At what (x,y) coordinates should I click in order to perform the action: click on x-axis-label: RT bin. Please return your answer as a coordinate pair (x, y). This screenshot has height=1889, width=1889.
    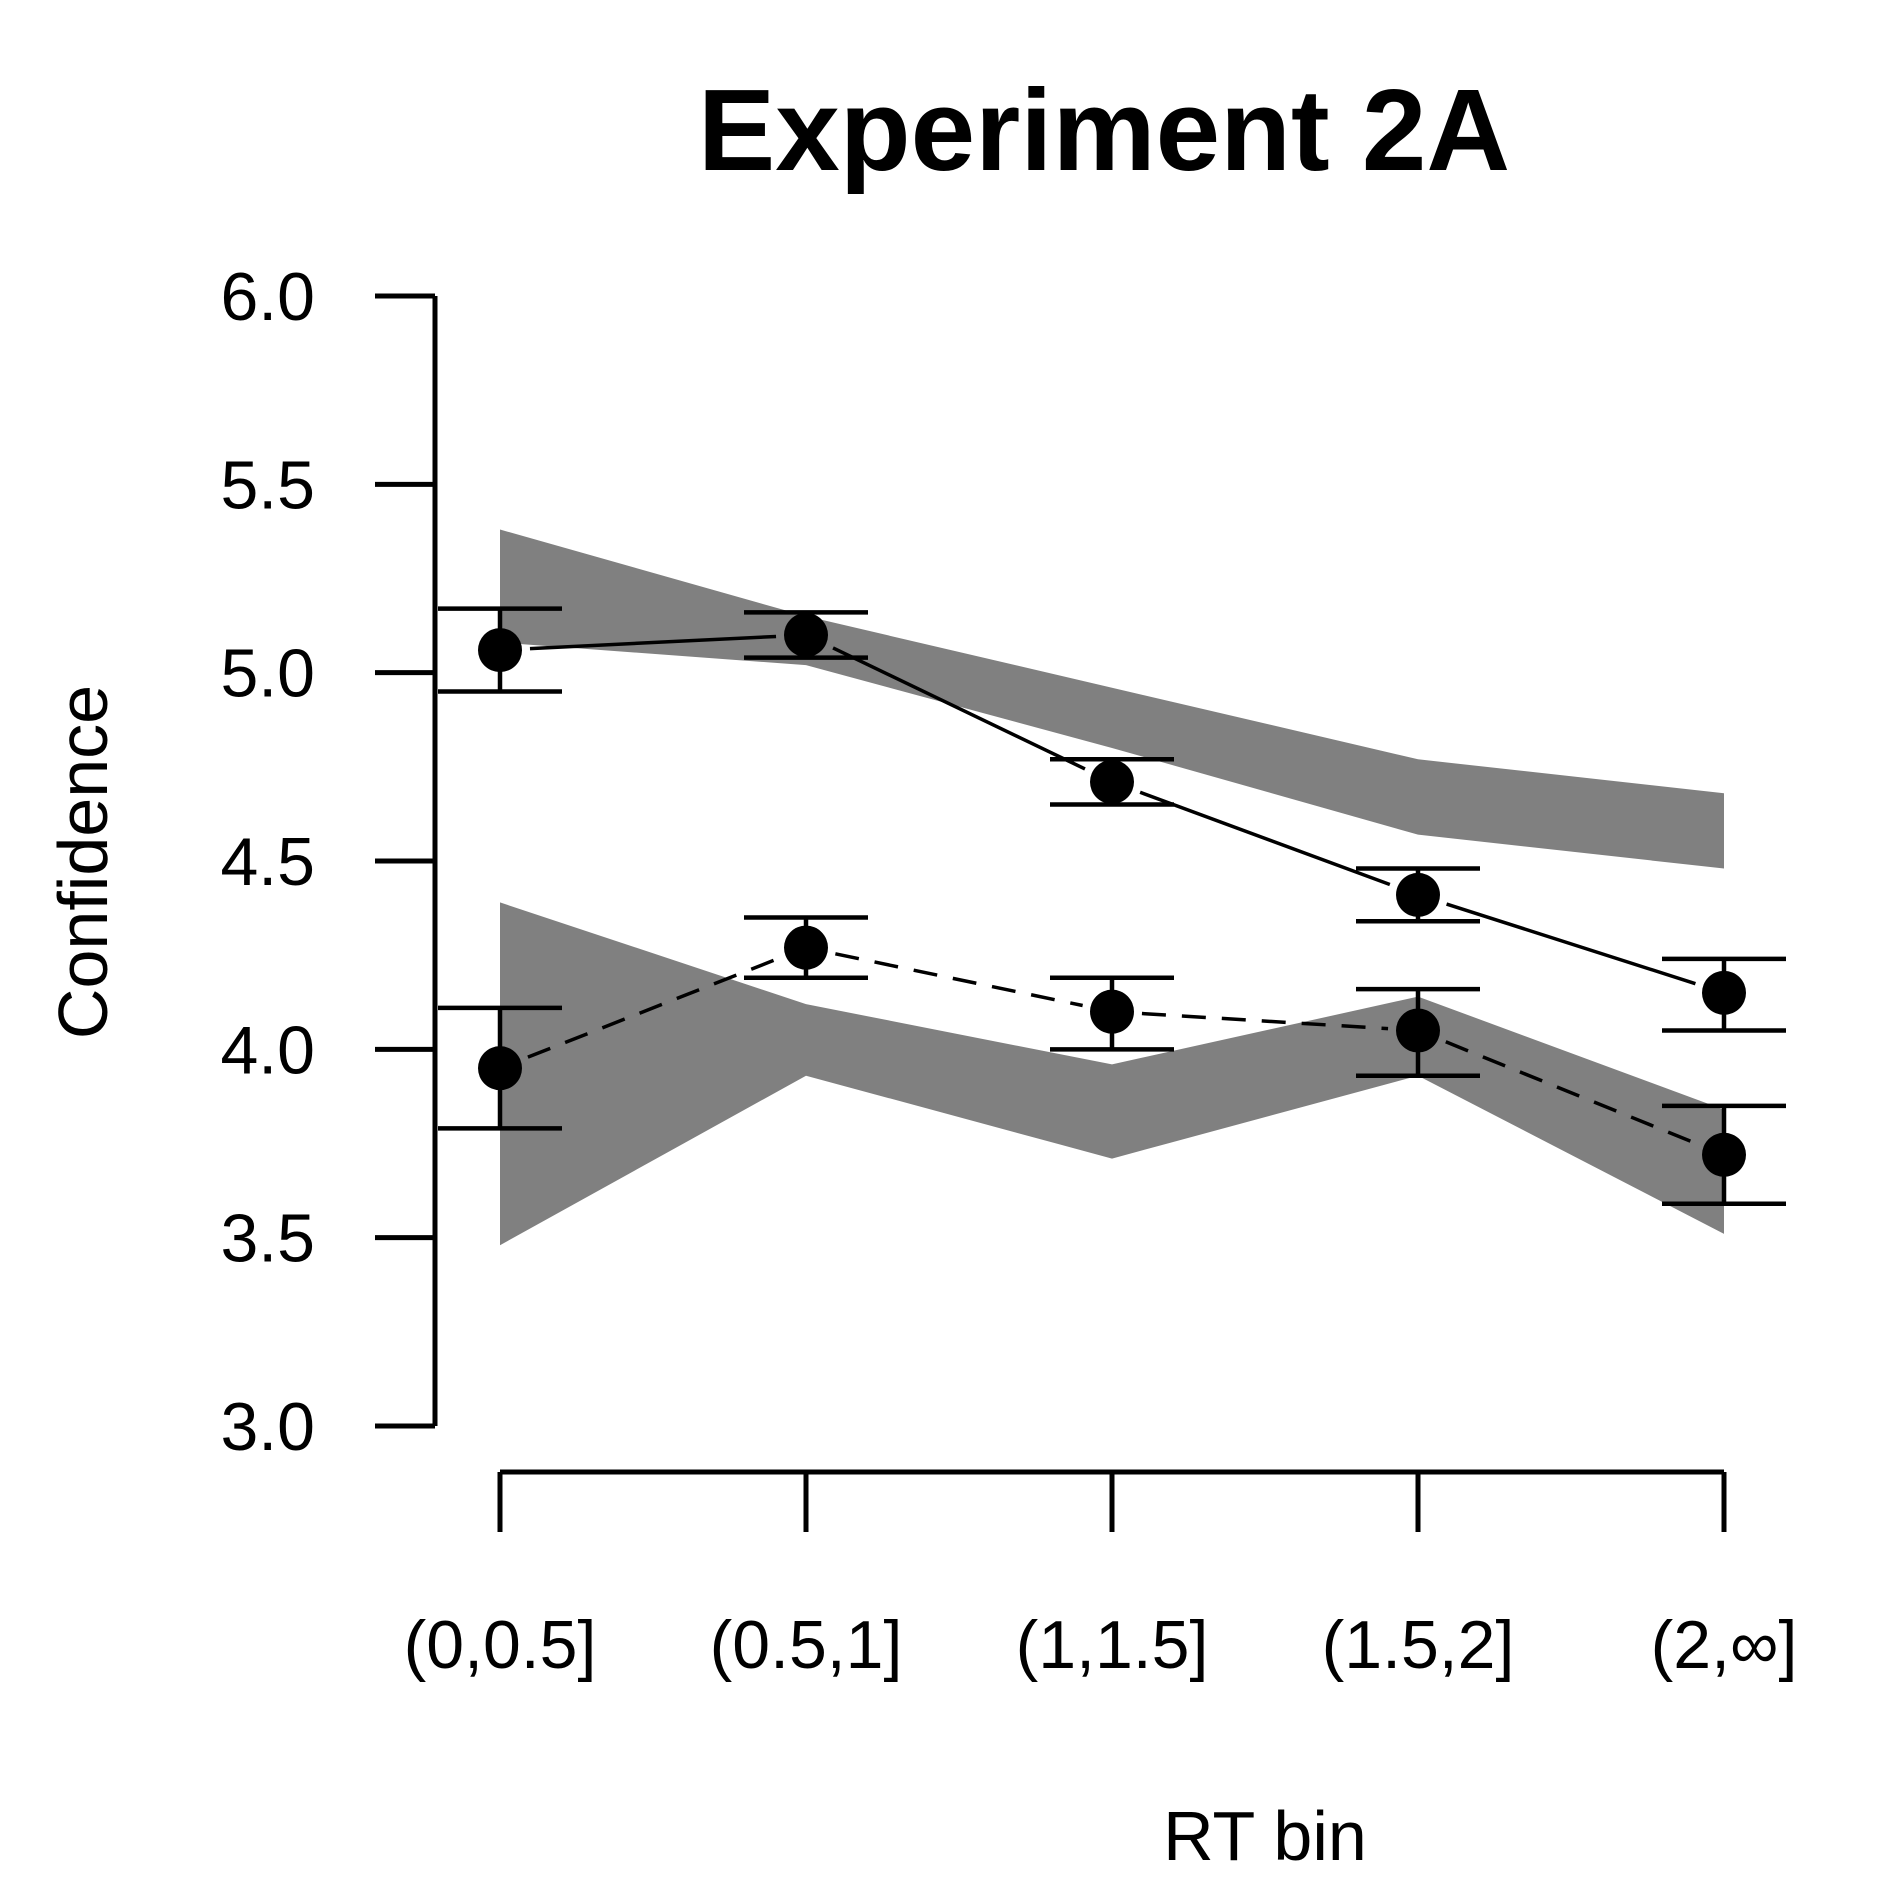
    Looking at the image, I should click on (1265, 1836).